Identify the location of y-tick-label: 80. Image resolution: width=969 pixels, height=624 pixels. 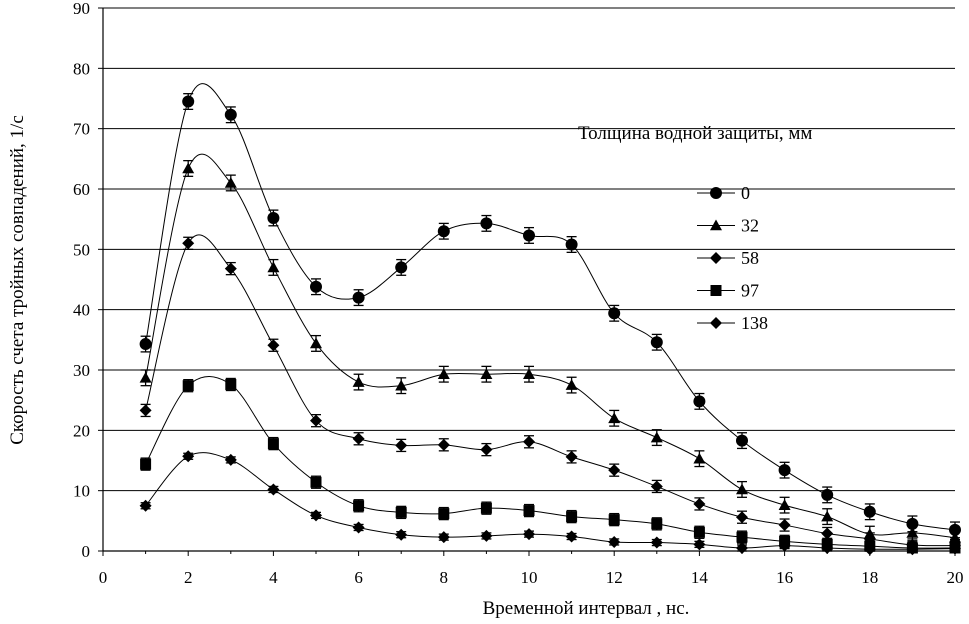
(81, 68).